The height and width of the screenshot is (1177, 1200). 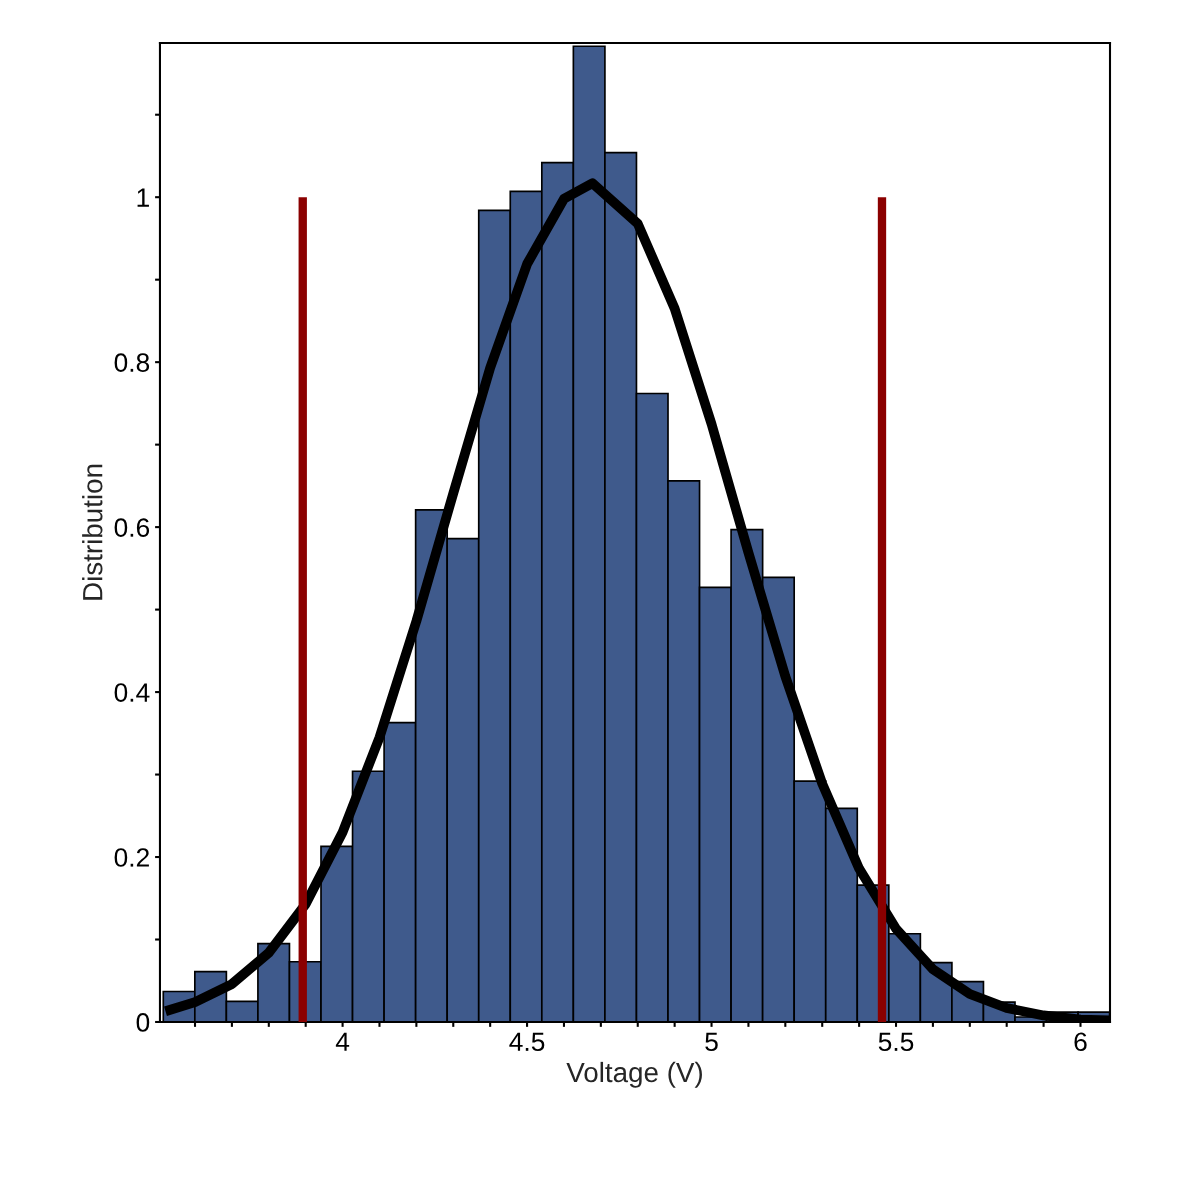 I want to click on y-axis-title: Distribution, so click(x=92, y=532).